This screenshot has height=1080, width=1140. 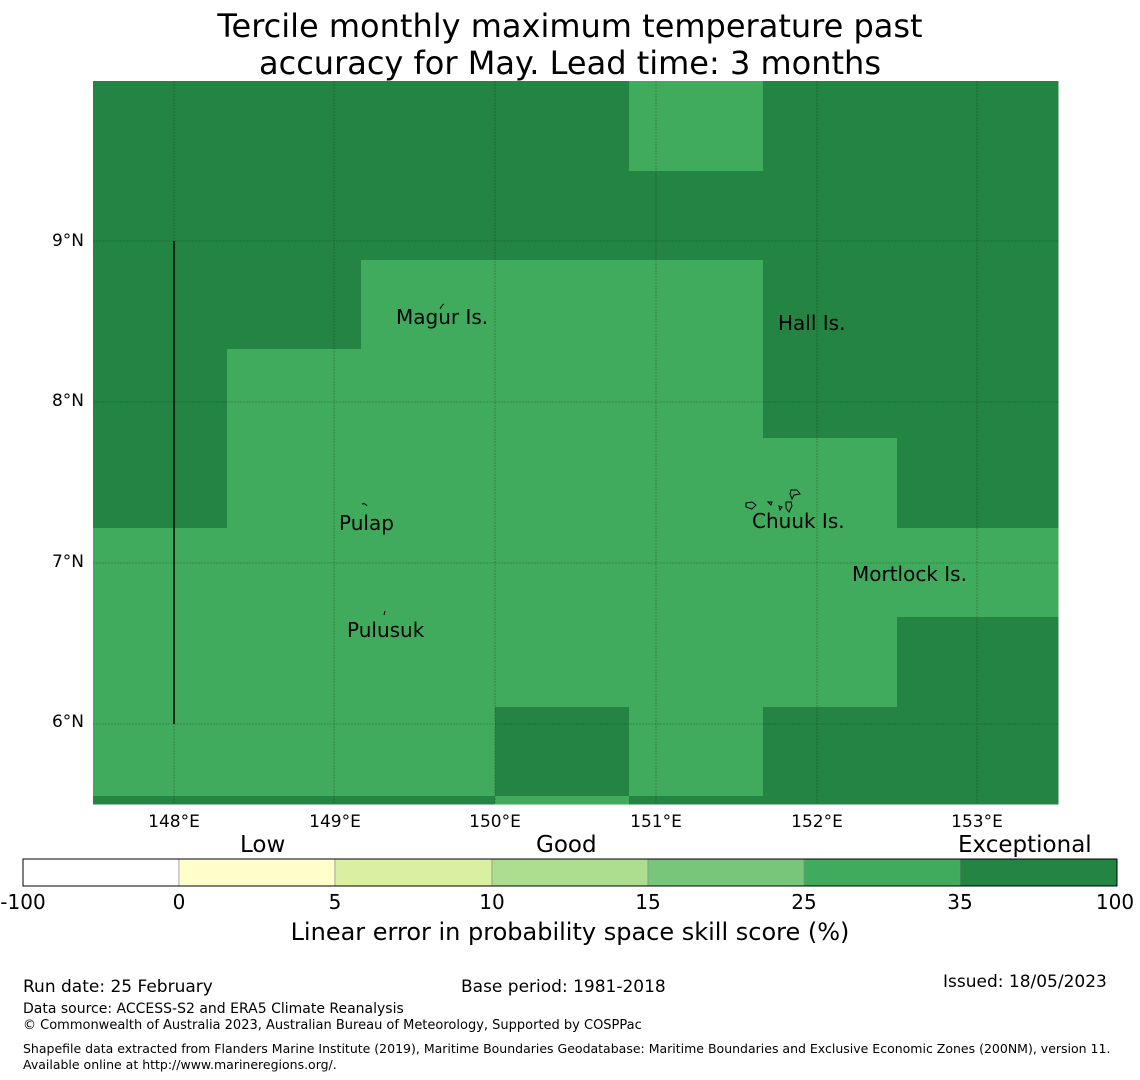 I want to click on place-label-mortlock: Mortlock Is., so click(x=909, y=574).